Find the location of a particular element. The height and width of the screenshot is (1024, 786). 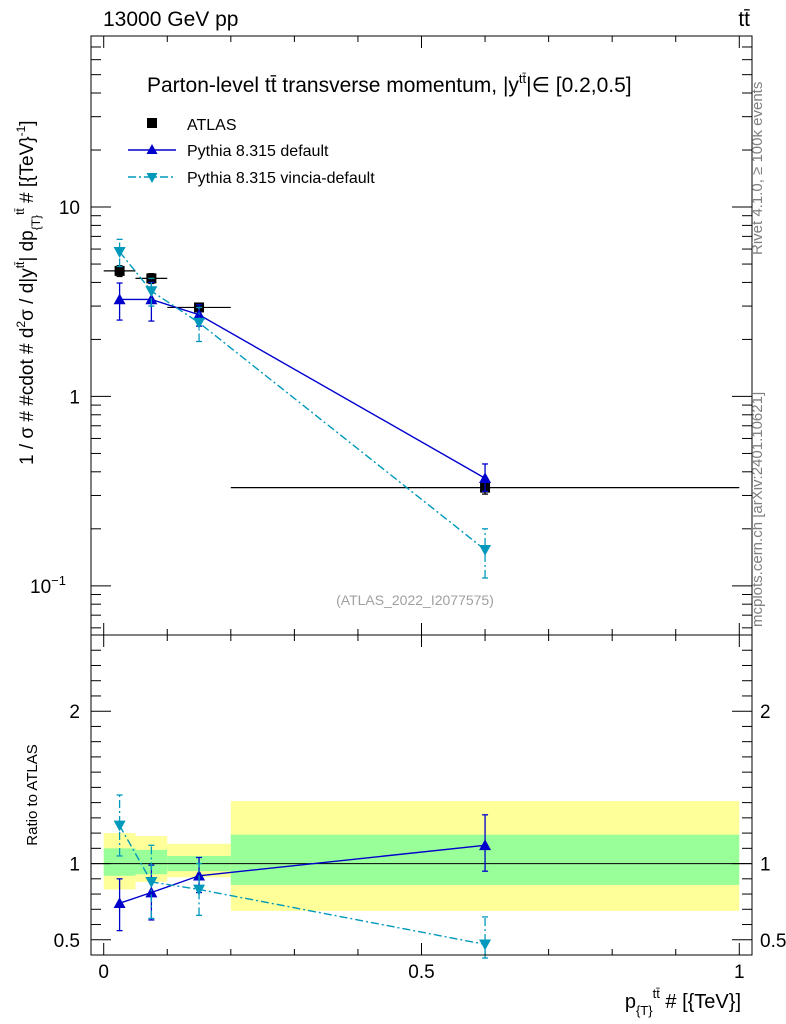

main-series-2-line is located at coordinates (302, 401).